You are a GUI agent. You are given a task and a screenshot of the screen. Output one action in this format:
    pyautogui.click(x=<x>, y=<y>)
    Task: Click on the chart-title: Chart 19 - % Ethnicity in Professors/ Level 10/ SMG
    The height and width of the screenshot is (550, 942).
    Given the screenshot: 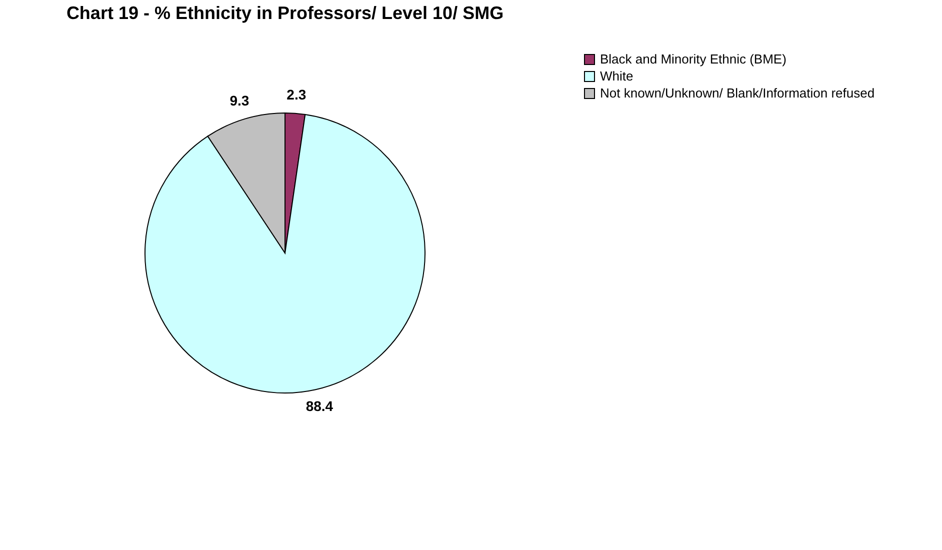 What is the action you would take?
    pyautogui.click(x=285, y=13)
    